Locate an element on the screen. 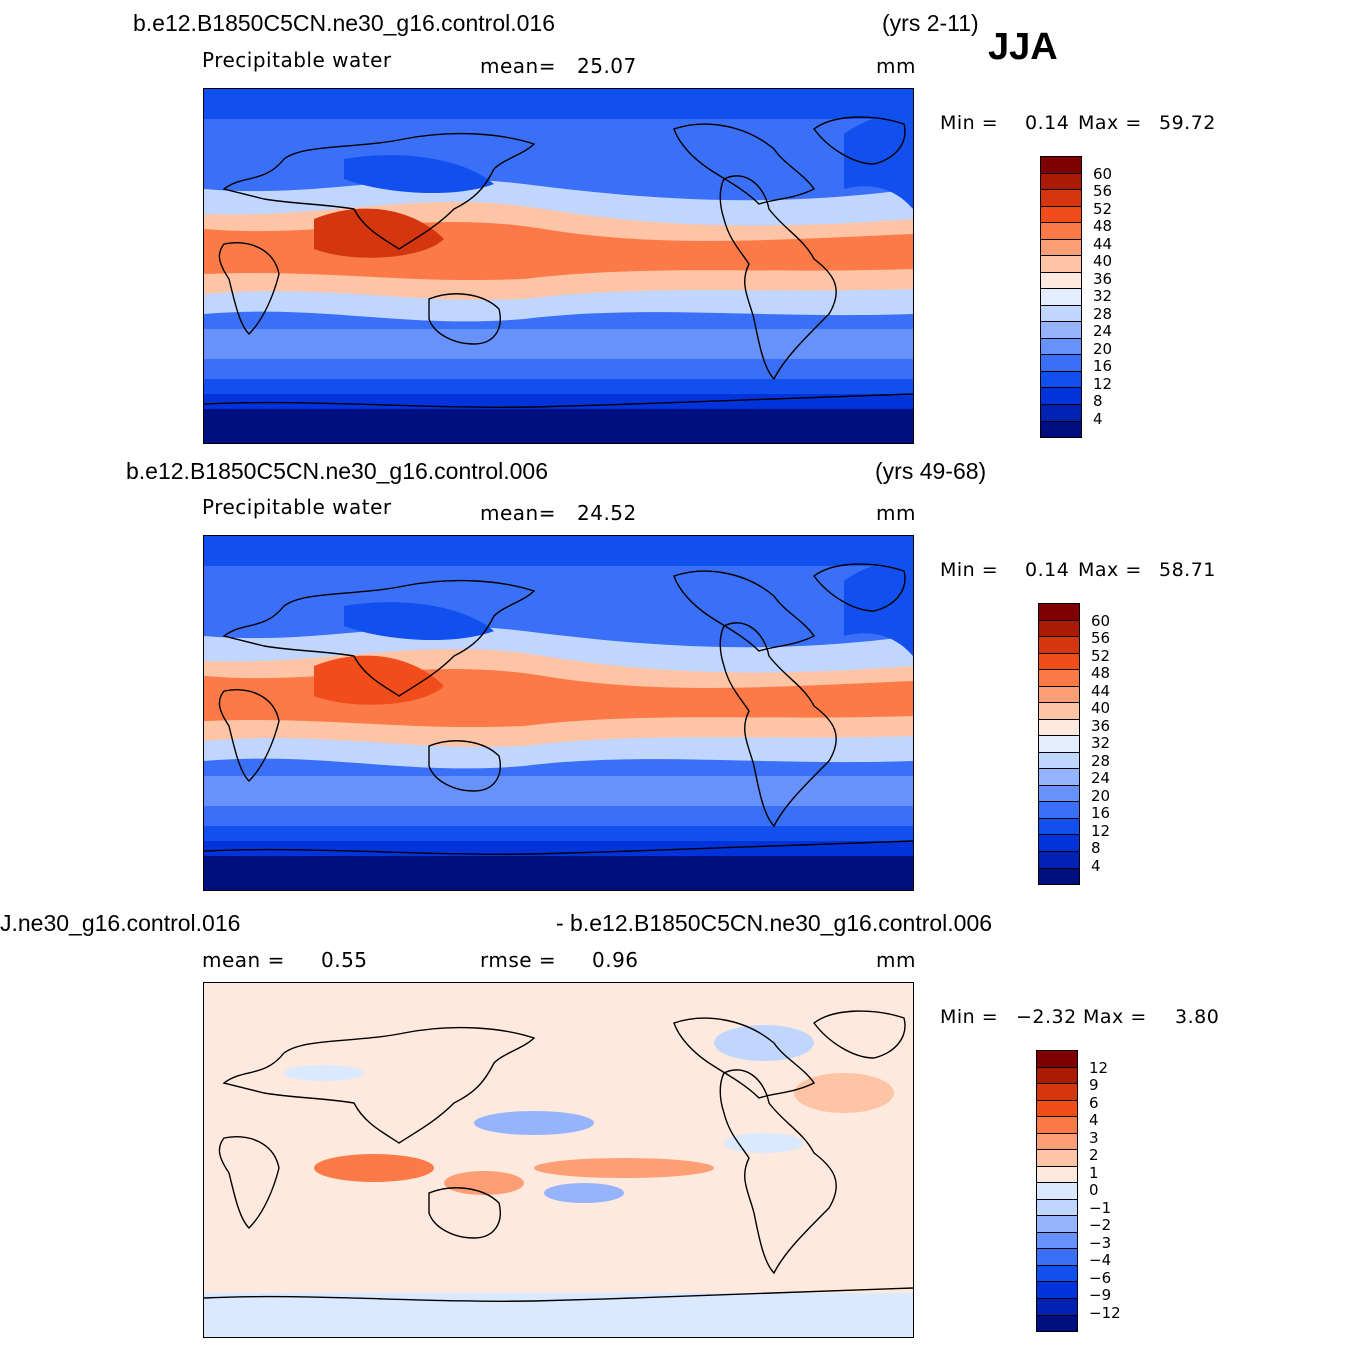  panel1-tick: 56 is located at coordinates (1103, 191).